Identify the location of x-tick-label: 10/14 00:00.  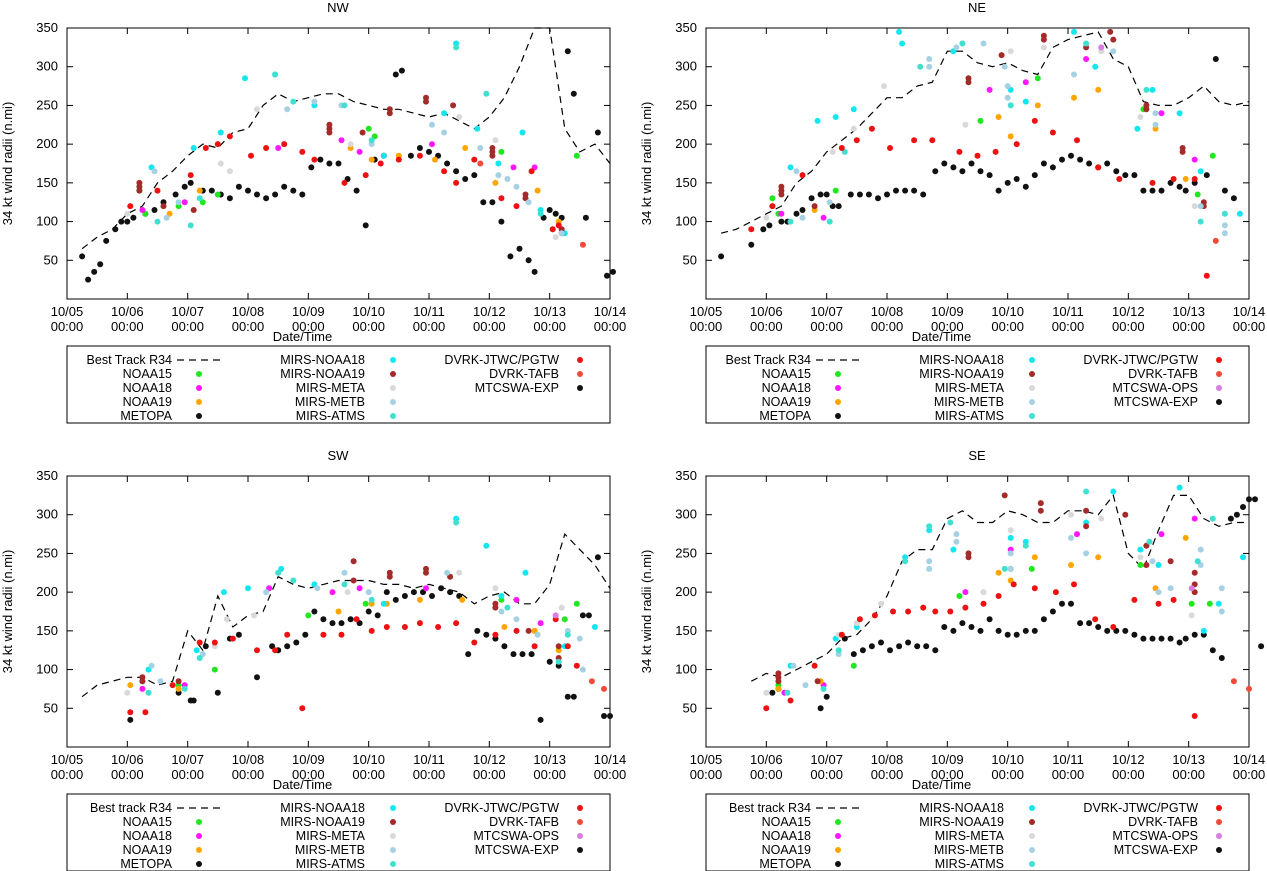
(610, 767).